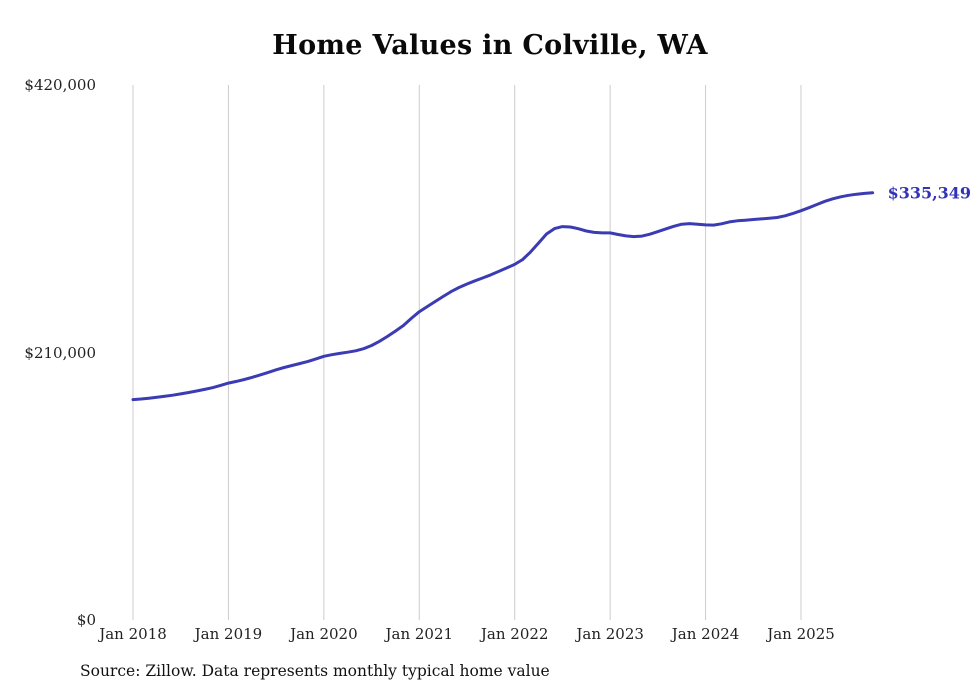 This screenshot has width=980, height=699. What do you see at coordinates (324, 634) in the screenshot?
I see `x-tick-label: Jan 2020` at bounding box center [324, 634].